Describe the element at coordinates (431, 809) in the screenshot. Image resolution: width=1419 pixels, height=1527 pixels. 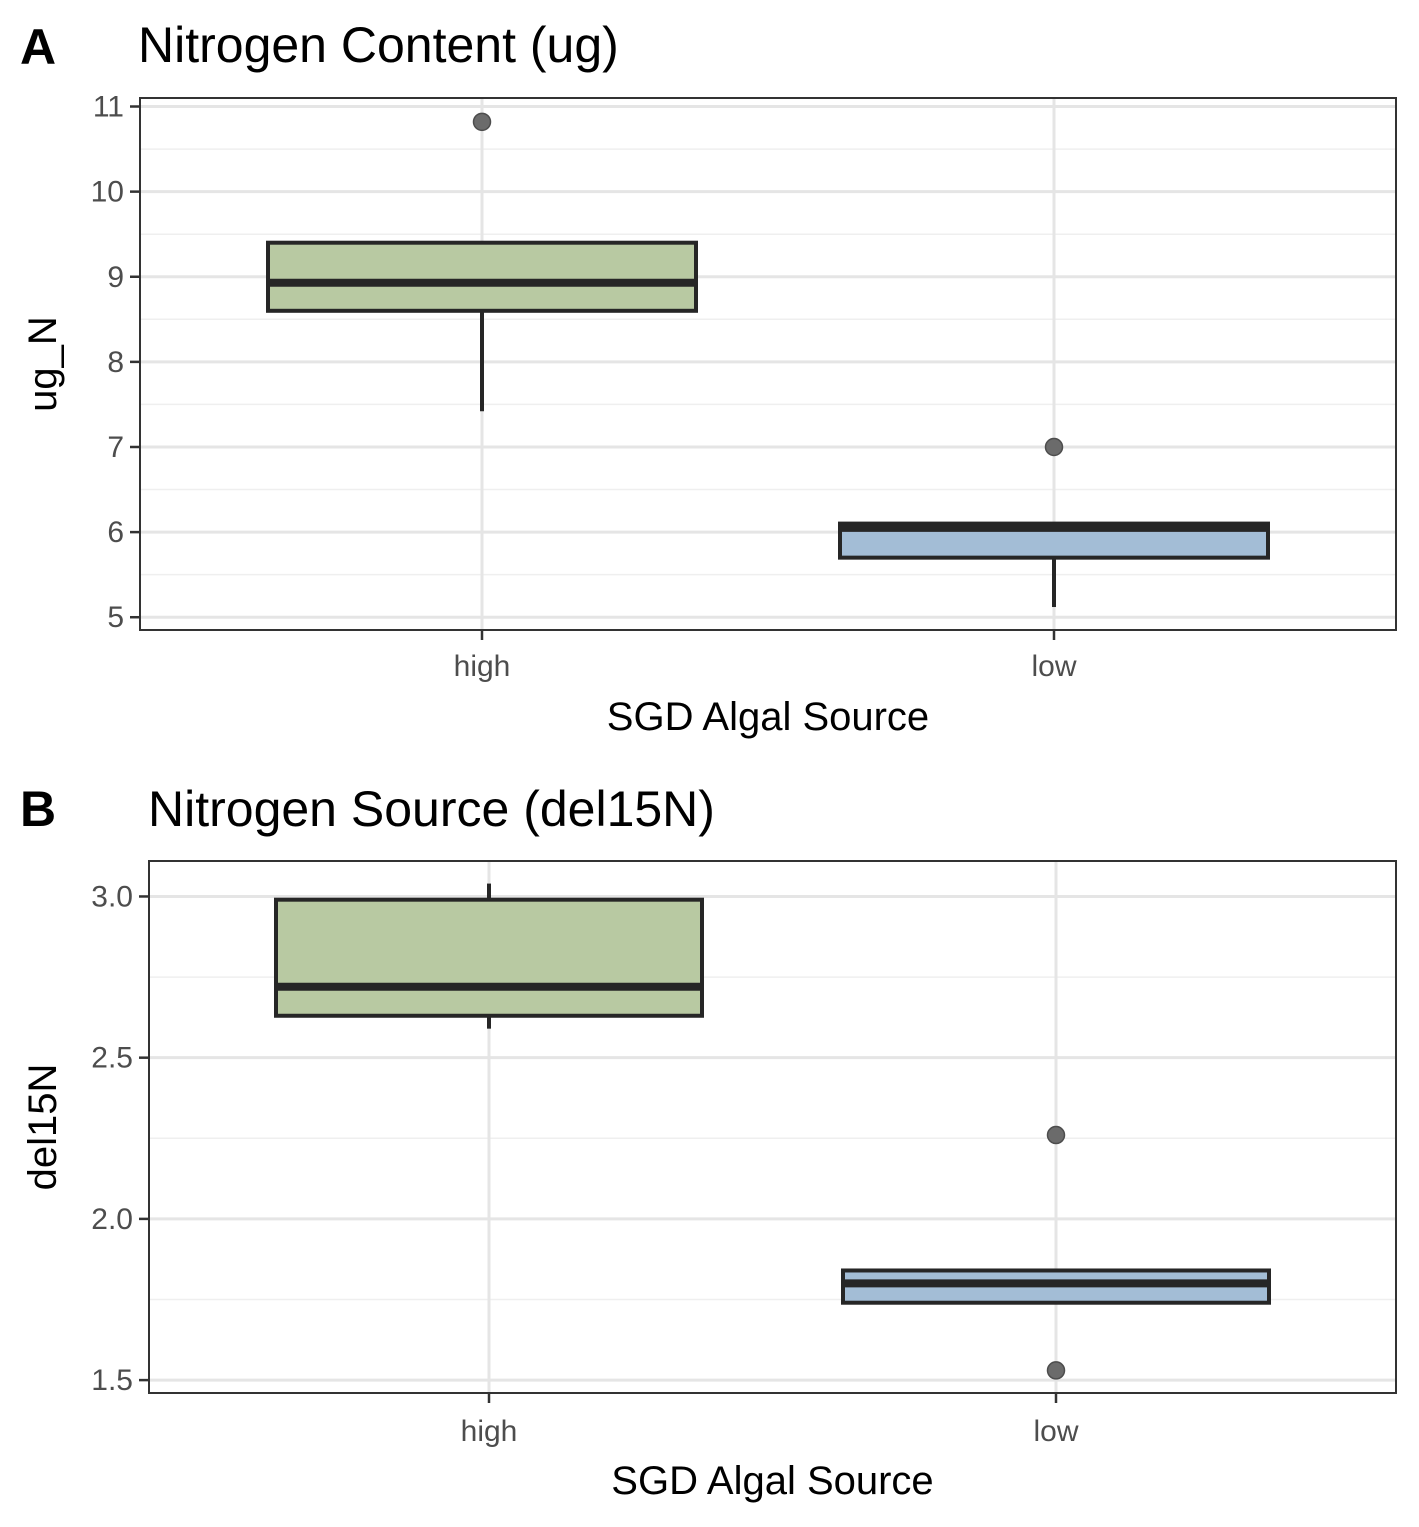
I see `panel-b-title: Nitrogen Source (del15N)` at that location.